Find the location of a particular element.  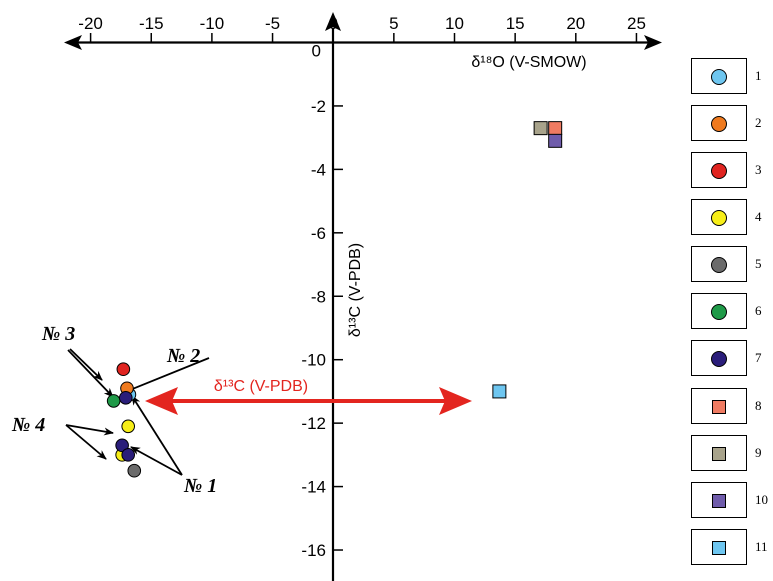

red-arrow-label: δ¹³C (V-PDB) is located at coordinates (261, 386).